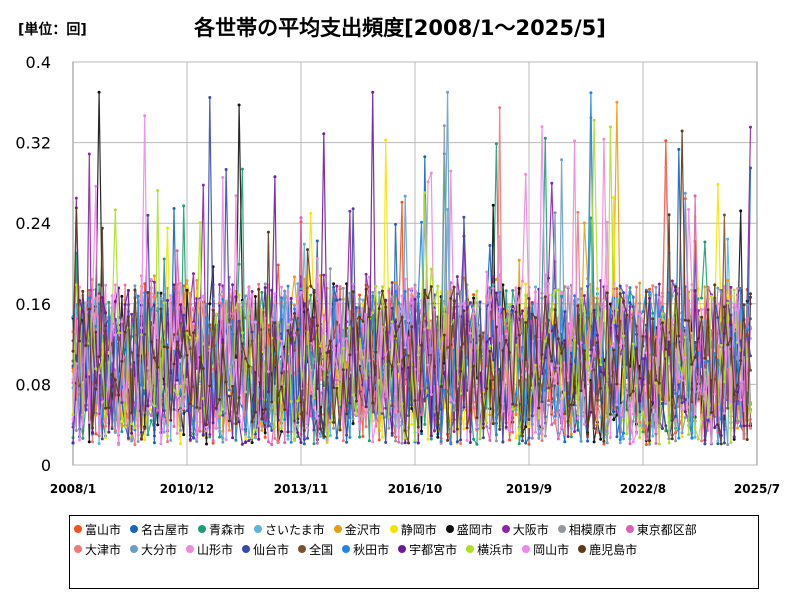 The height and width of the screenshot is (600, 800). I want to click on legend-marker, so click(629, 529).